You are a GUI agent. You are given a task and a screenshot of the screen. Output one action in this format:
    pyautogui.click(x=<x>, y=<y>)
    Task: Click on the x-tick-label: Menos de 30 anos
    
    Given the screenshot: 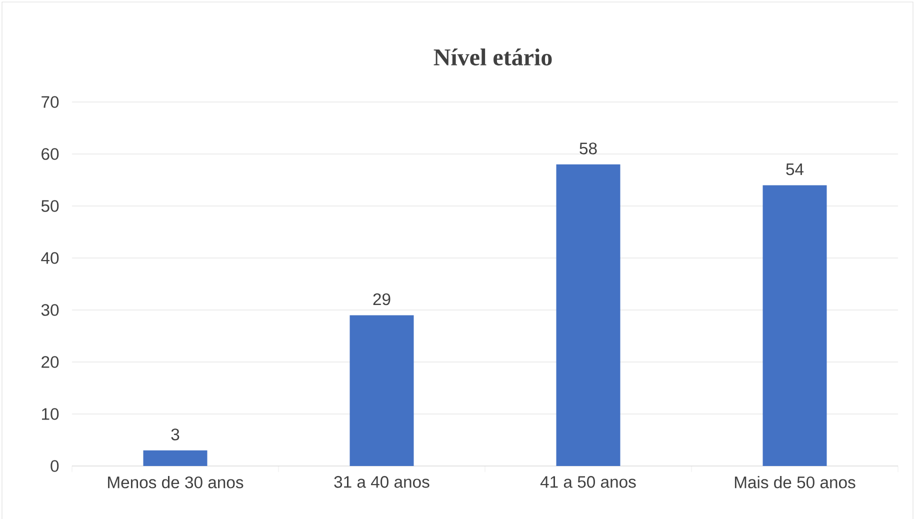 What is the action you would take?
    pyautogui.click(x=176, y=482)
    